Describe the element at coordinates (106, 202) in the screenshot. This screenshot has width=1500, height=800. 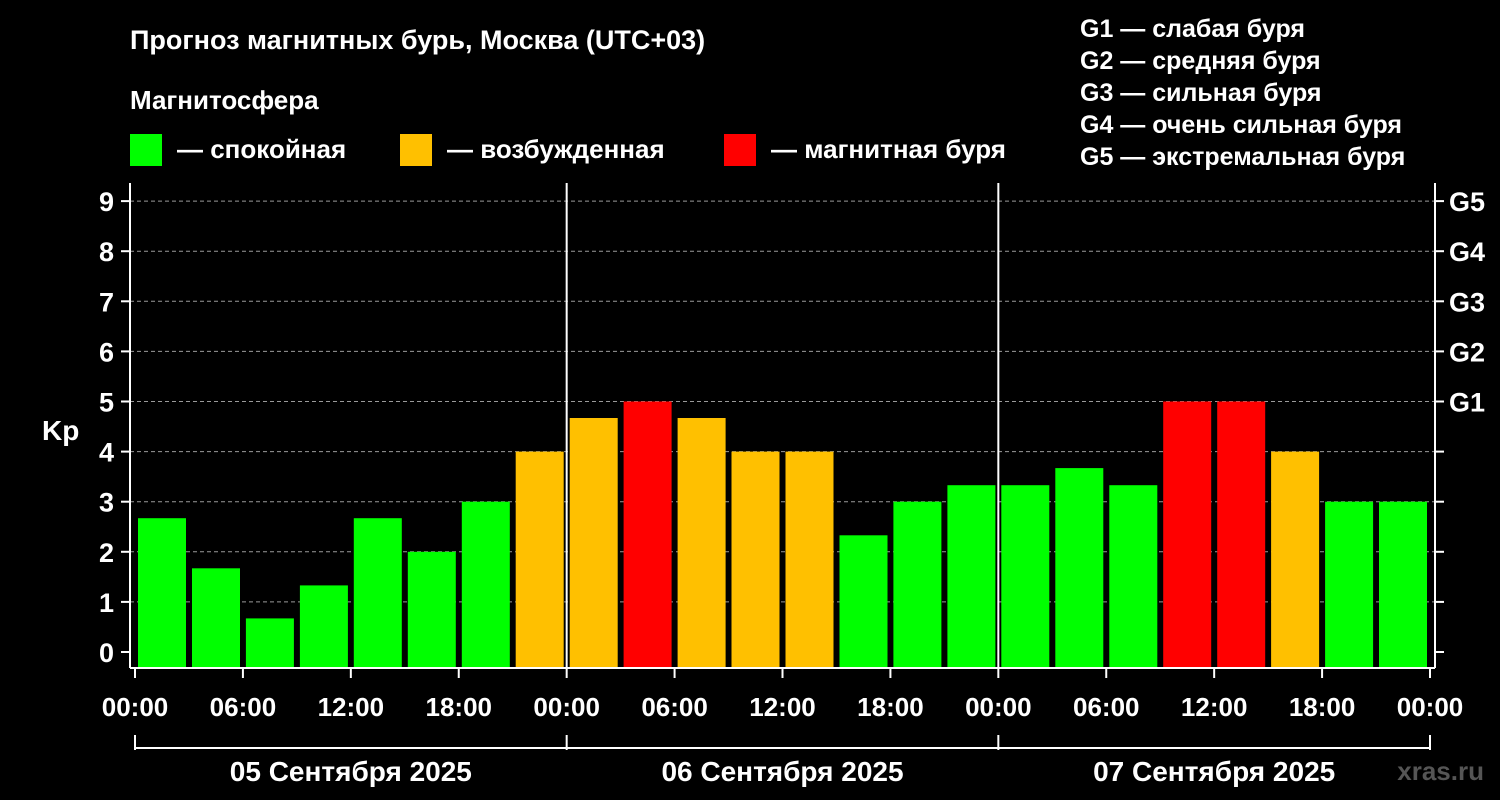
I see `y-tick-label: 9` at that location.